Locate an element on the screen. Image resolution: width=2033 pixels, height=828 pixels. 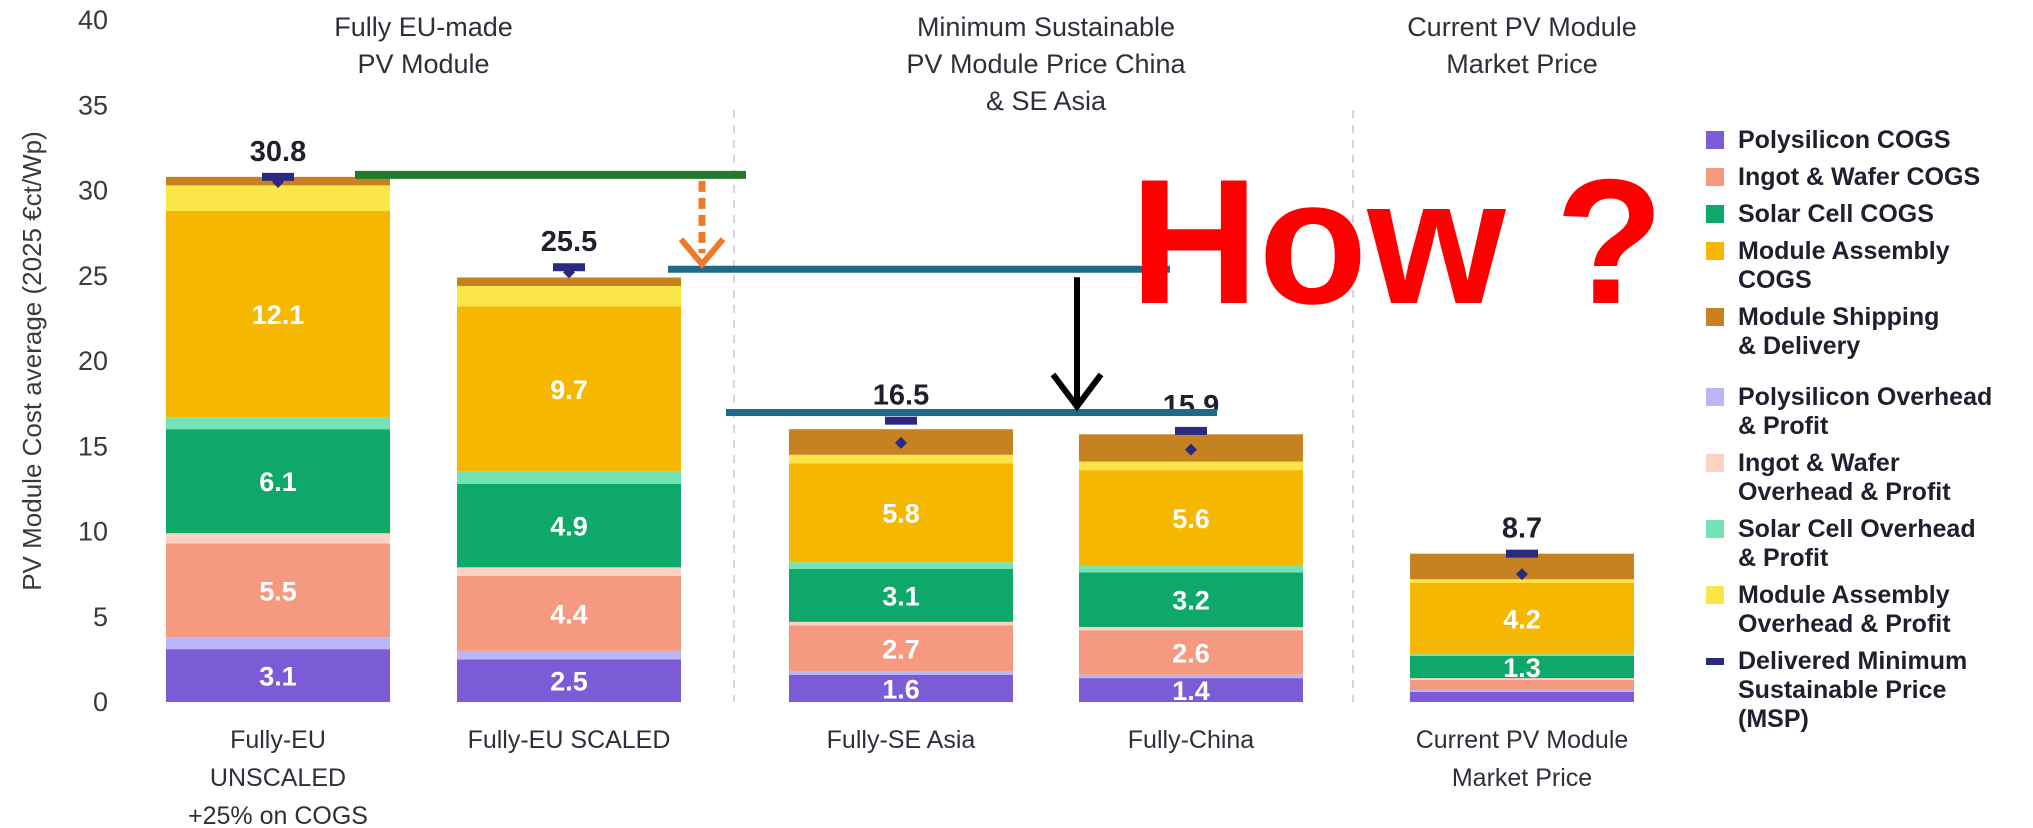
y-tick-label: 10 is located at coordinates (93, 532).